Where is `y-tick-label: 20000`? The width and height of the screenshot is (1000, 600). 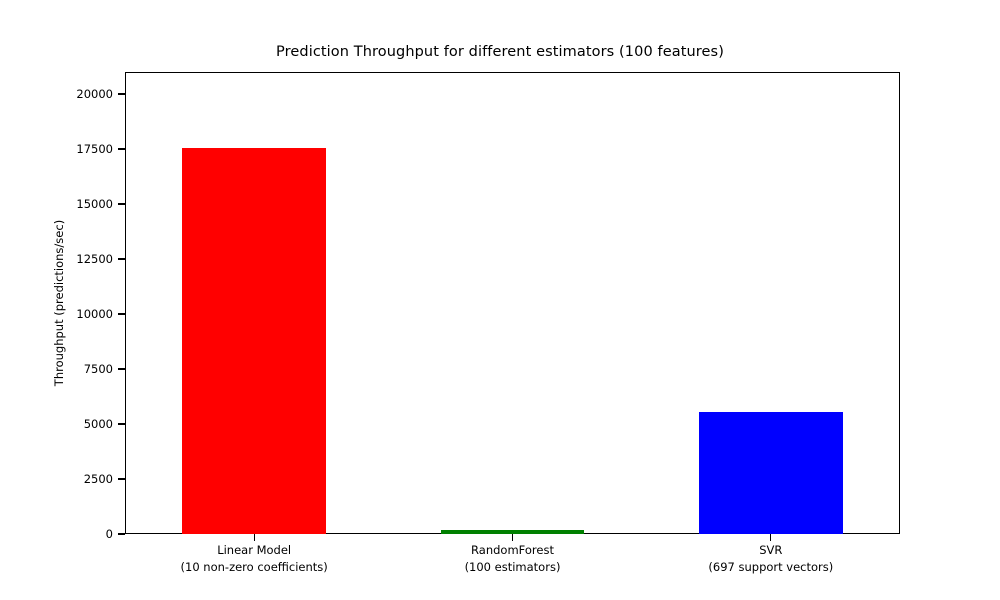 y-tick-label: 20000 is located at coordinates (94, 94).